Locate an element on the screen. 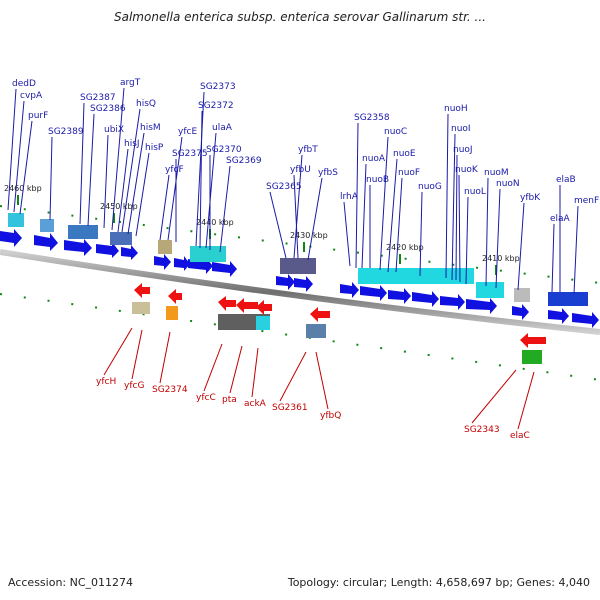 This screenshot has height=600, width=600. gene-label: yfbS is located at coordinates (328, 173).